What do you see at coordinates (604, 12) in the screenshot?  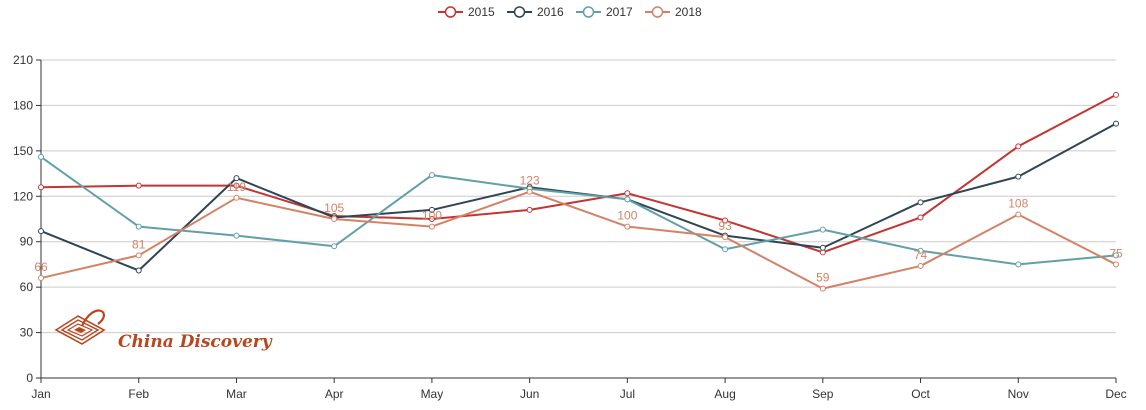 I see `legend-item-2017: 2017` at bounding box center [604, 12].